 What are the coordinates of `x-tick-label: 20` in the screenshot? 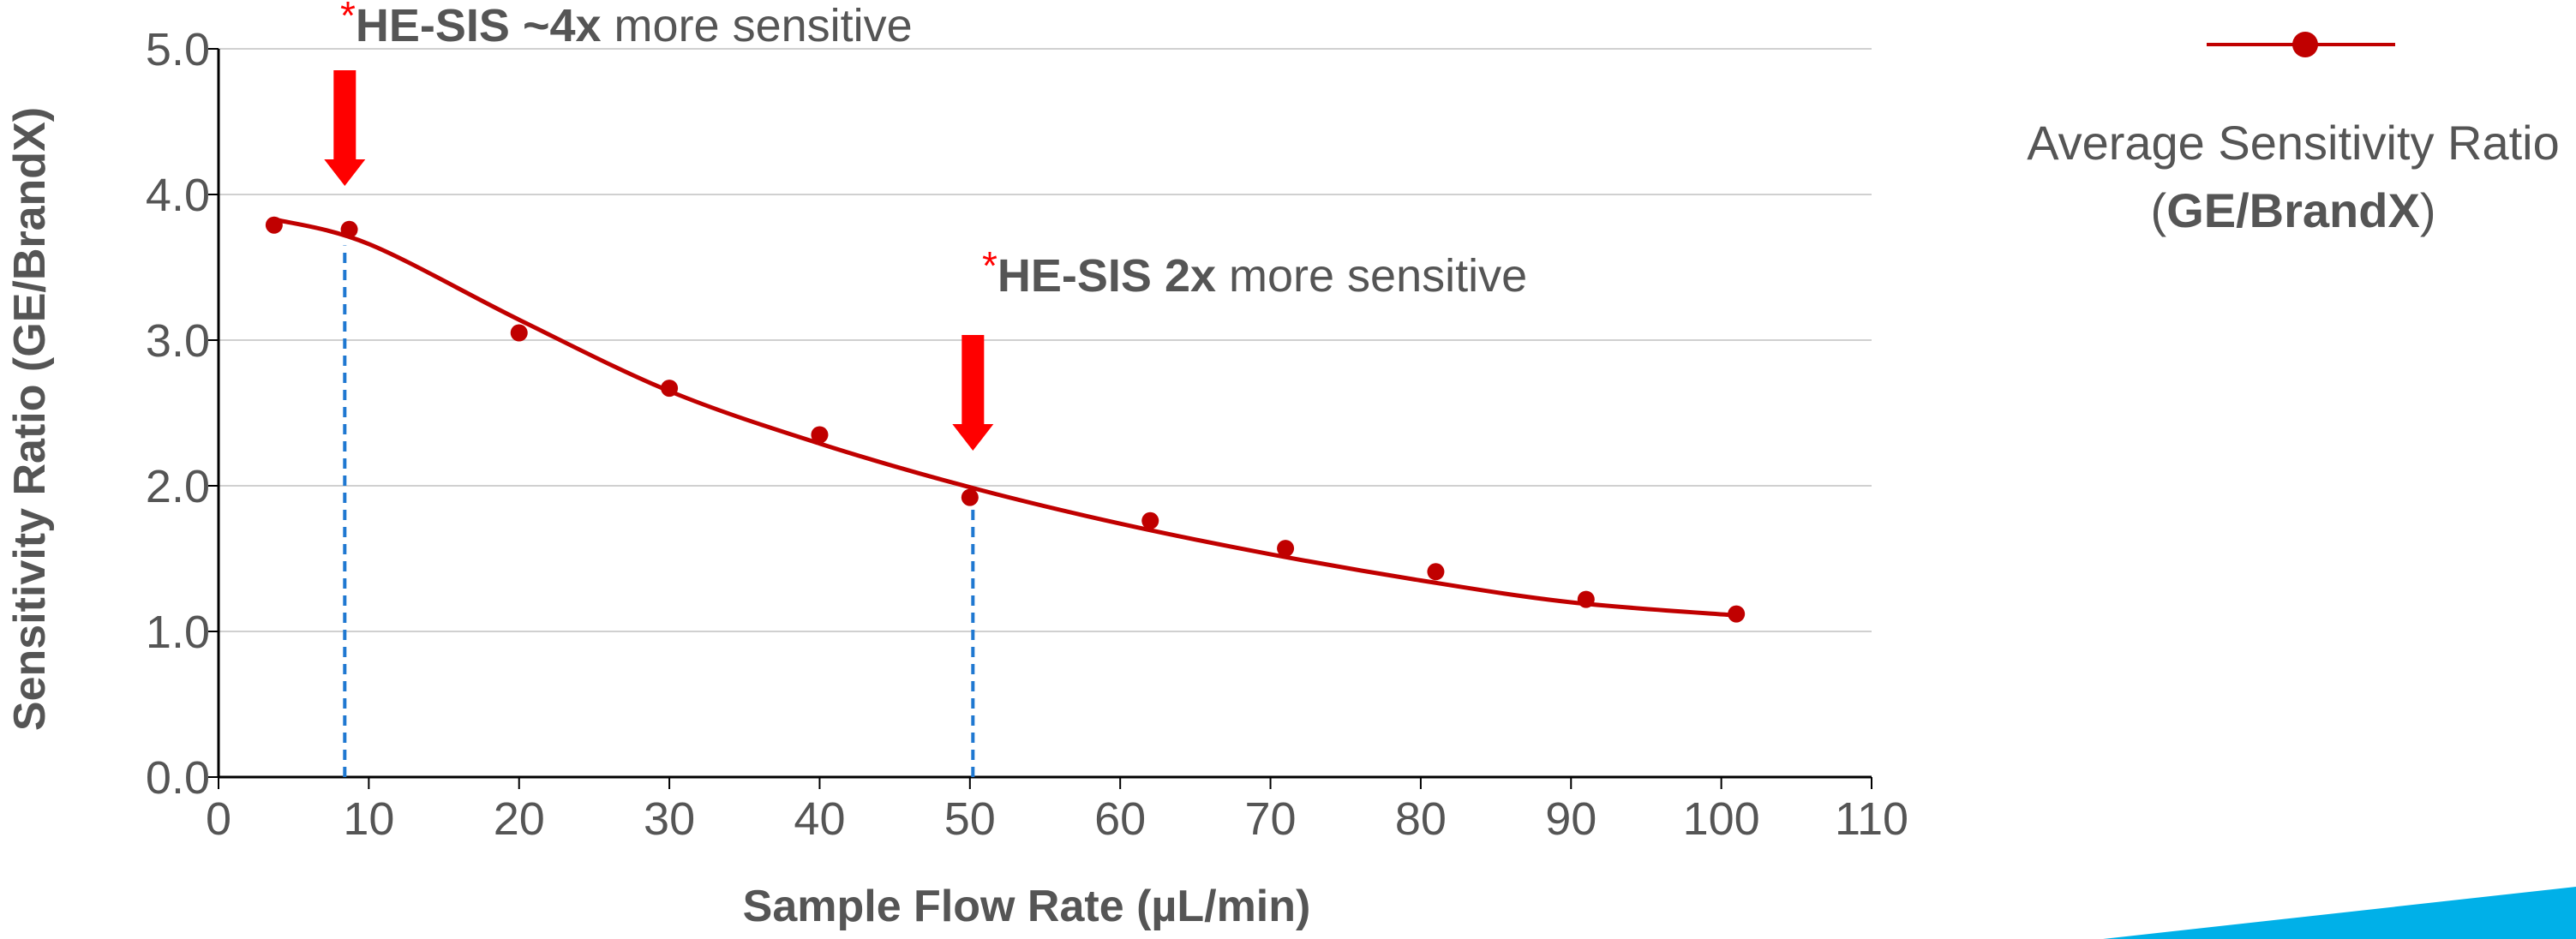 It's located at (519, 819).